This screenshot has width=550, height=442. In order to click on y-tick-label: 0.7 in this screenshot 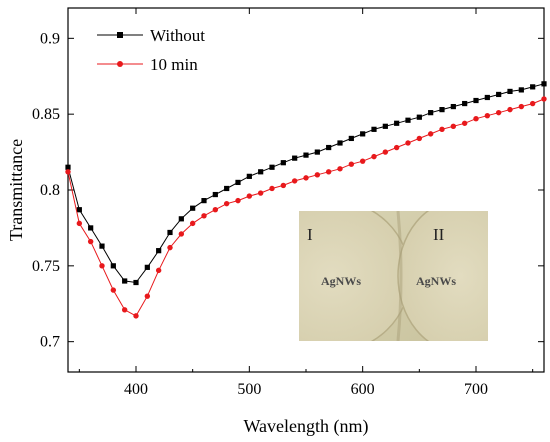, I will do `click(50, 342)`.